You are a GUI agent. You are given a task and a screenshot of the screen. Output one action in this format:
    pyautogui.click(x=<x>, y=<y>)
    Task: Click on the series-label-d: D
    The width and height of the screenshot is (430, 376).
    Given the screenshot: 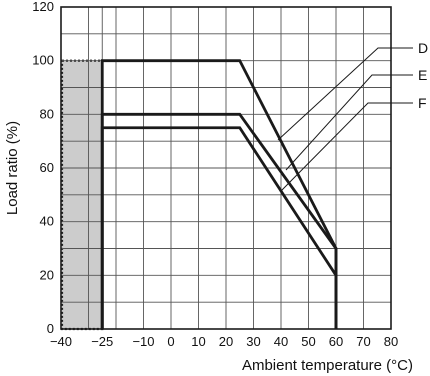 What is the action you would take?
    pyautogui.click(x=423, y=48)
    